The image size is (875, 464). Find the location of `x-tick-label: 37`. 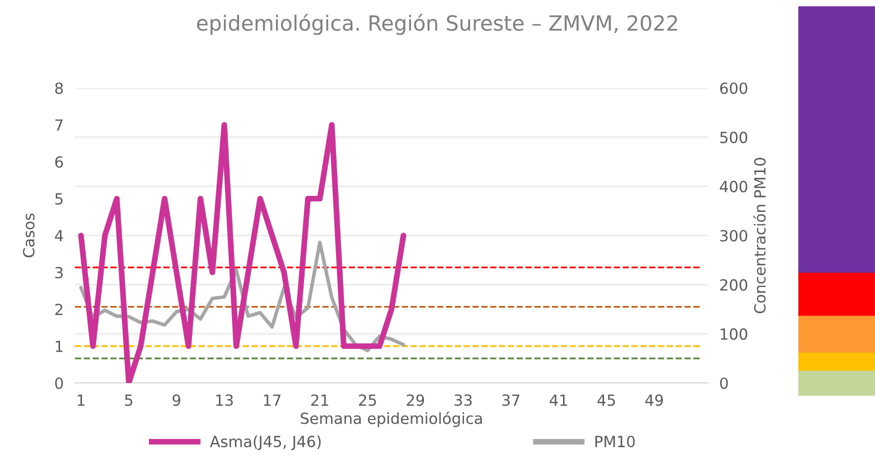

x-tick-label: 37 is located at coordinates (511, 400).